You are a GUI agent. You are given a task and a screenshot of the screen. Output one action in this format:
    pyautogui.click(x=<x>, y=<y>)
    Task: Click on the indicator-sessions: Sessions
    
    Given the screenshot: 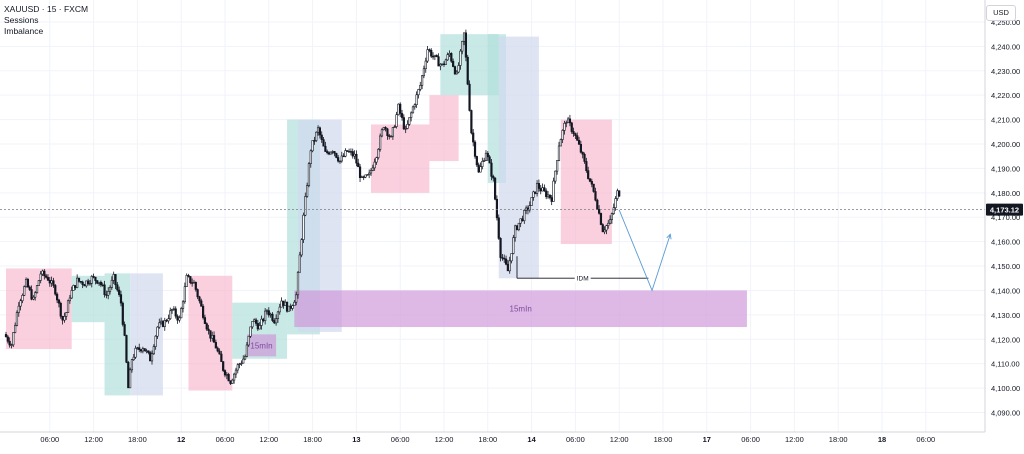 What is the action you would take?
    pyautogui.click(x=21, y=20)
    